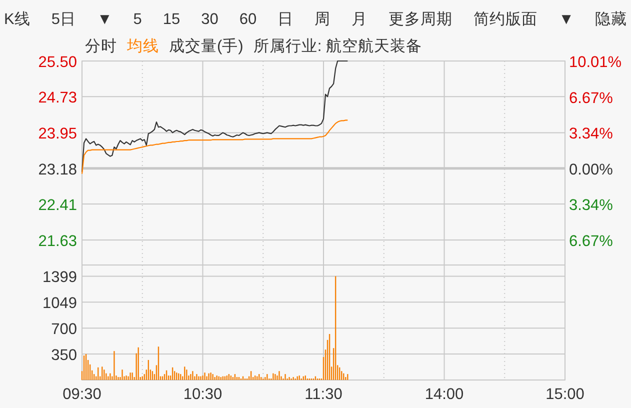  Describe the element at coordinates (206, 46) in the screenshot. I see `text: 成交量(手)` at that location.